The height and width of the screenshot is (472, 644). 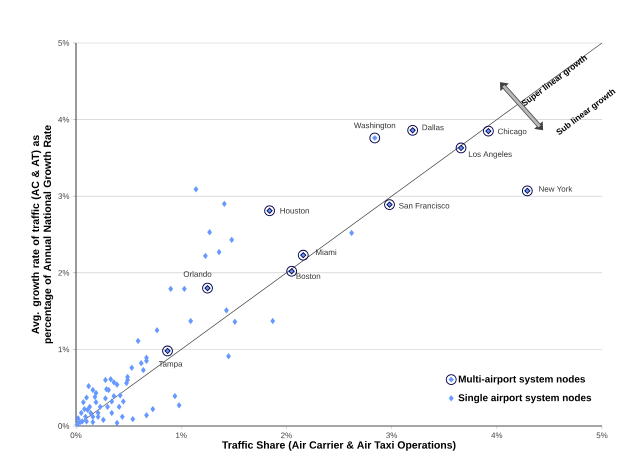 What do you see at coordinates (339, 445) in the screenshot?
I see `x-axis-title: Traffic Share (Air Carrier & Air Taxi Operations)` at bounding box center [339, 445].